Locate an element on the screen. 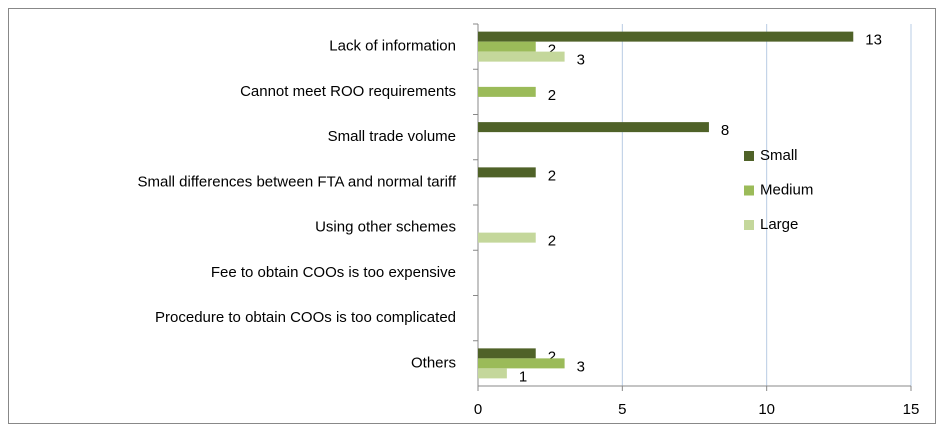  x-tick-label: 5 is located at coordinates (622, 409).